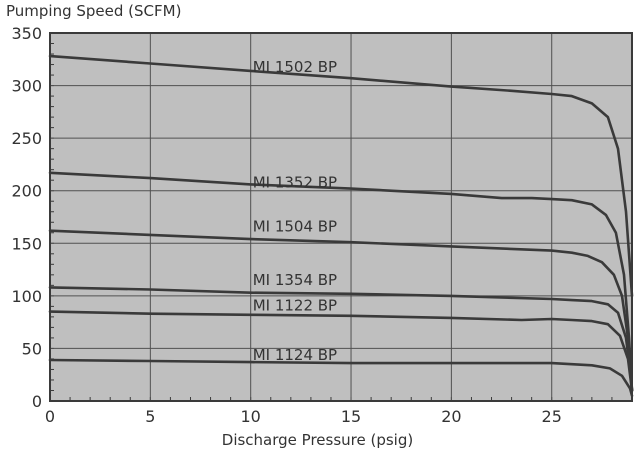 This screenshot has height=460, width=635. Describe the element at coordinates (150, 416) in the screenshot. I see `x-tick-label: 5` at that location.